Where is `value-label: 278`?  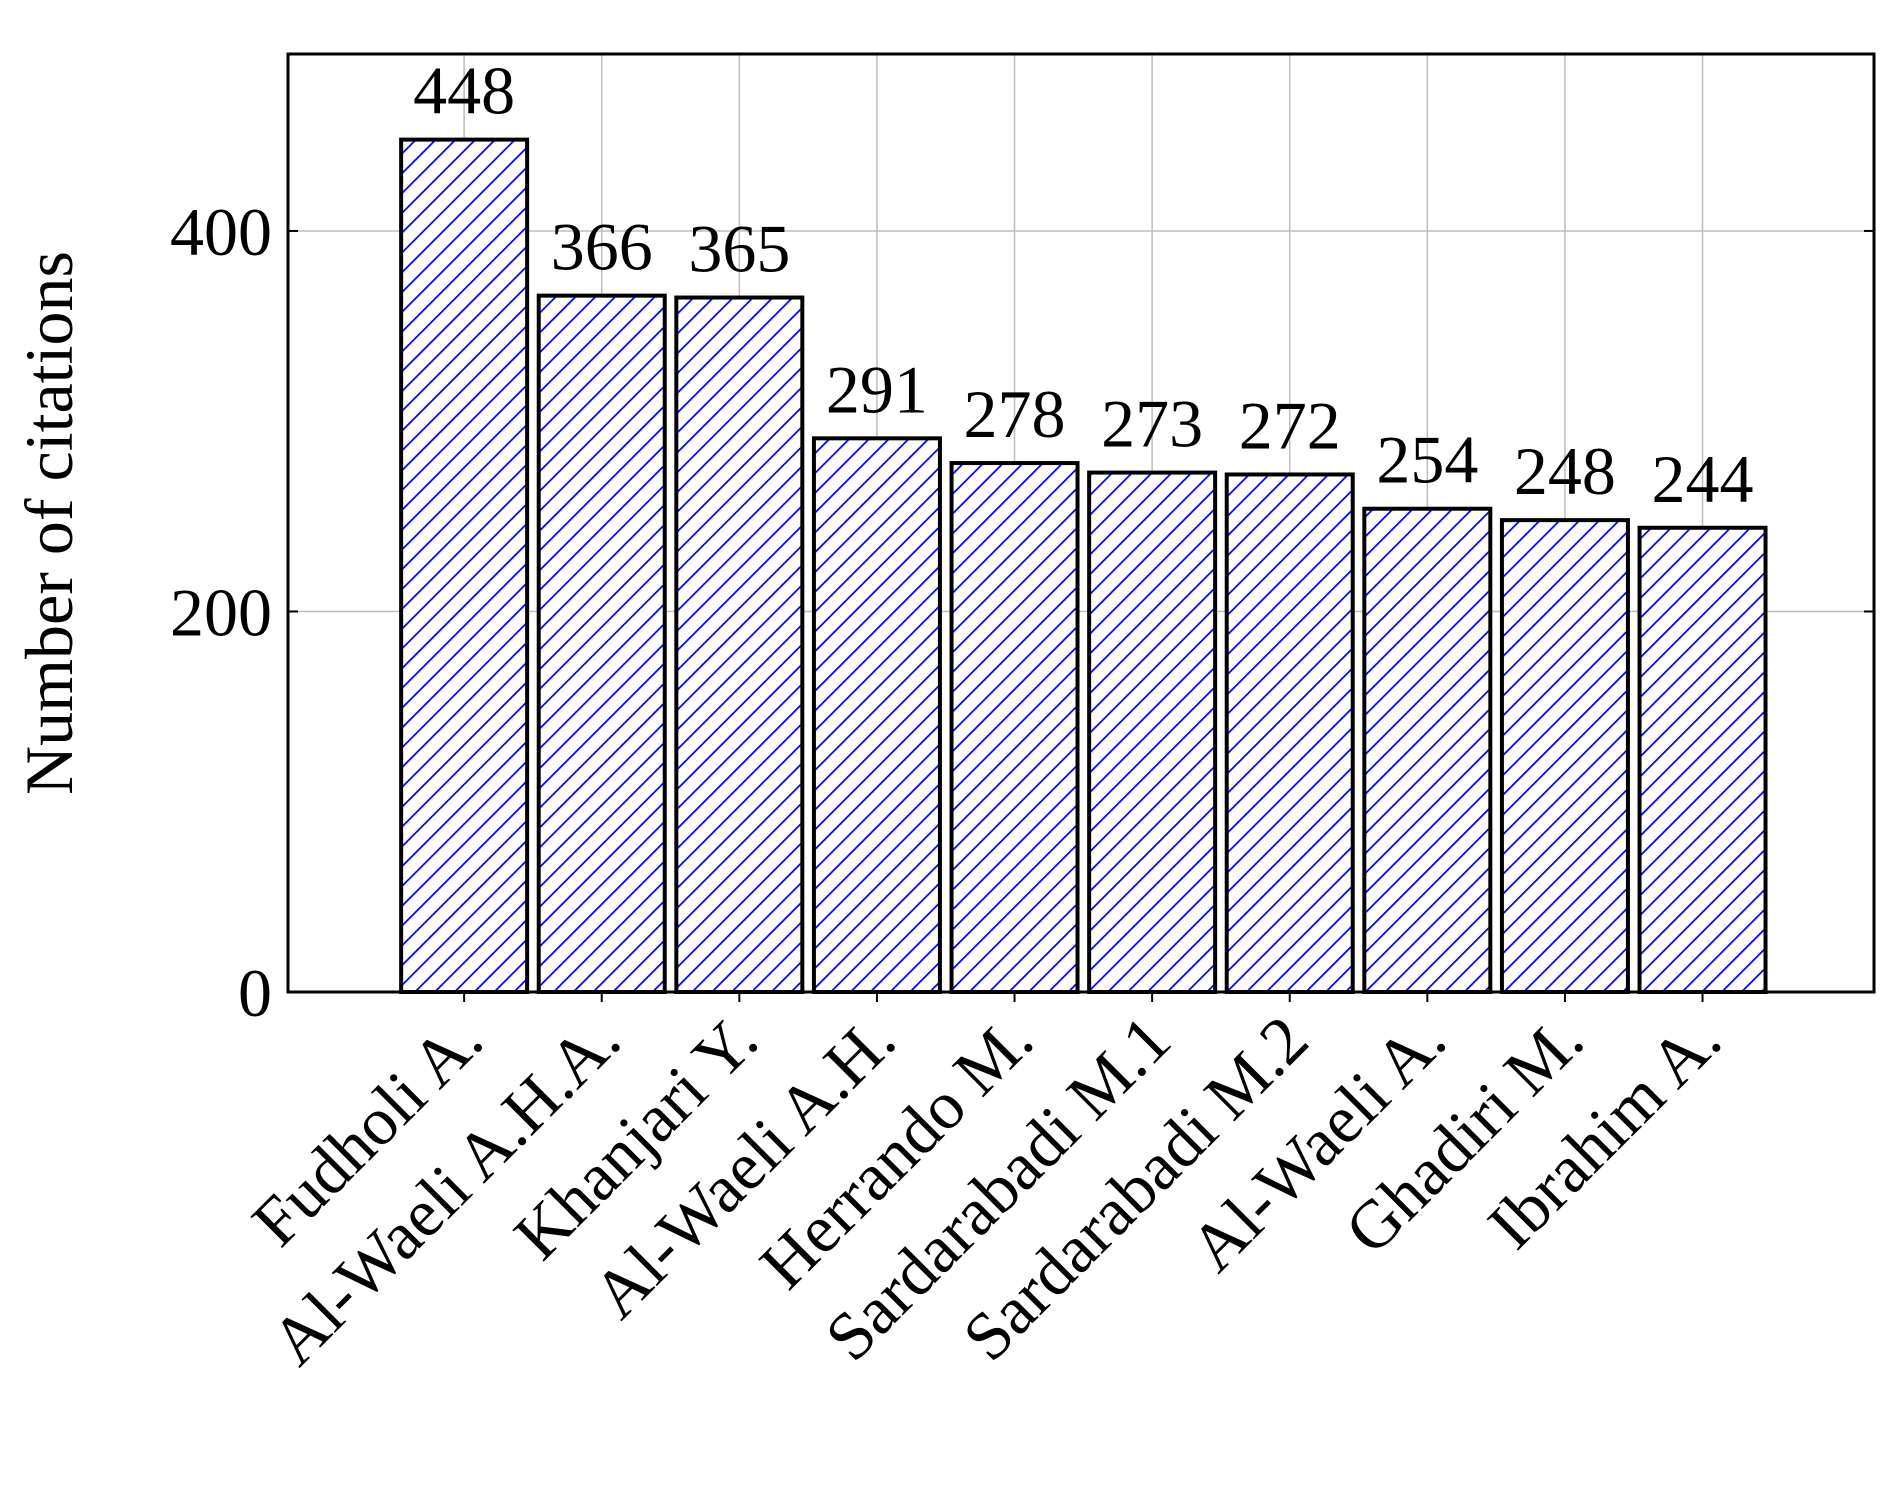 value-label: 278 is located at coordinates (1015, 414).